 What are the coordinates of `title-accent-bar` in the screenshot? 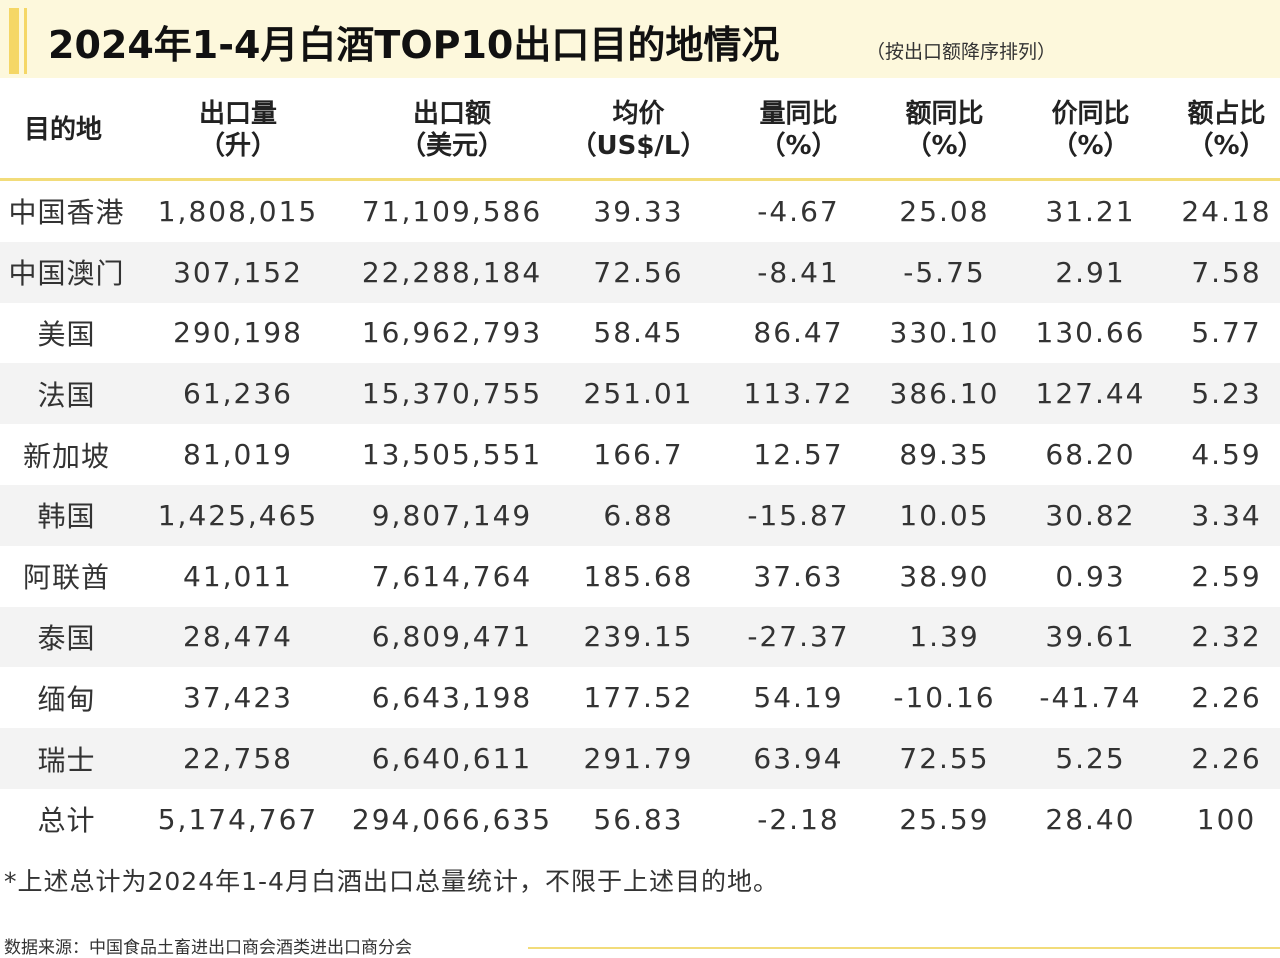 It's located at (14, 41).